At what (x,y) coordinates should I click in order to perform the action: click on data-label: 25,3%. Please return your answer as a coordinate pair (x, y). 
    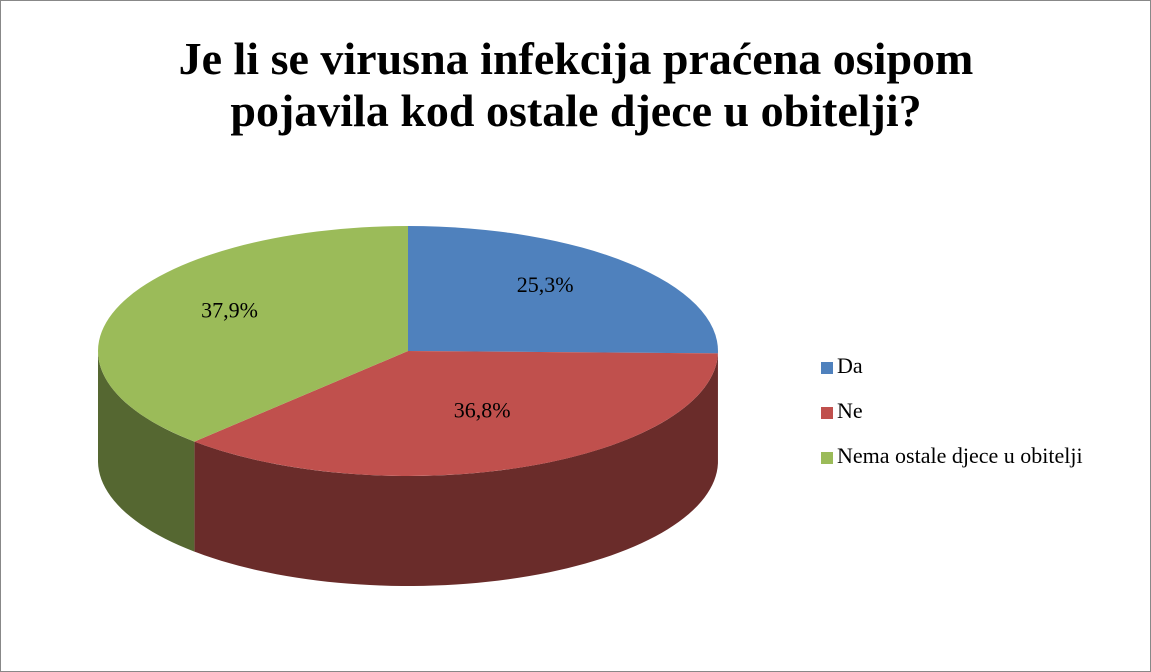
    Looking at the image, I should click on (545, 284).